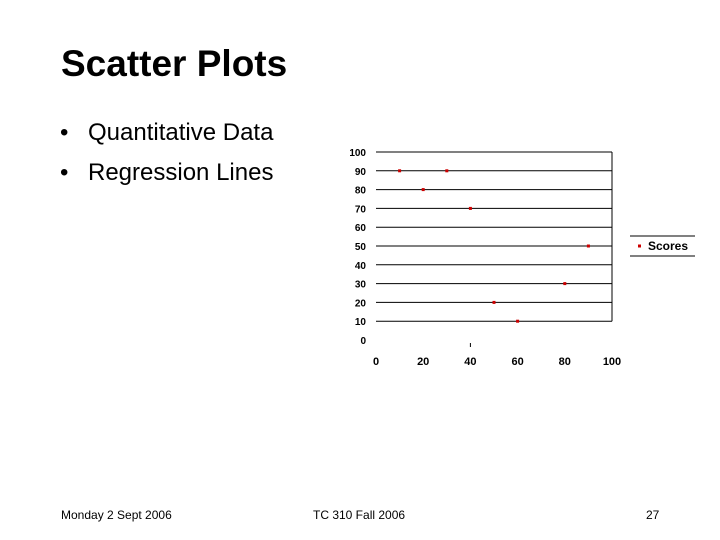 The height and width of the screenshot is (540, 720). I want to click on footer-date: Monday 2 Sept 2006, so click(116, 515).